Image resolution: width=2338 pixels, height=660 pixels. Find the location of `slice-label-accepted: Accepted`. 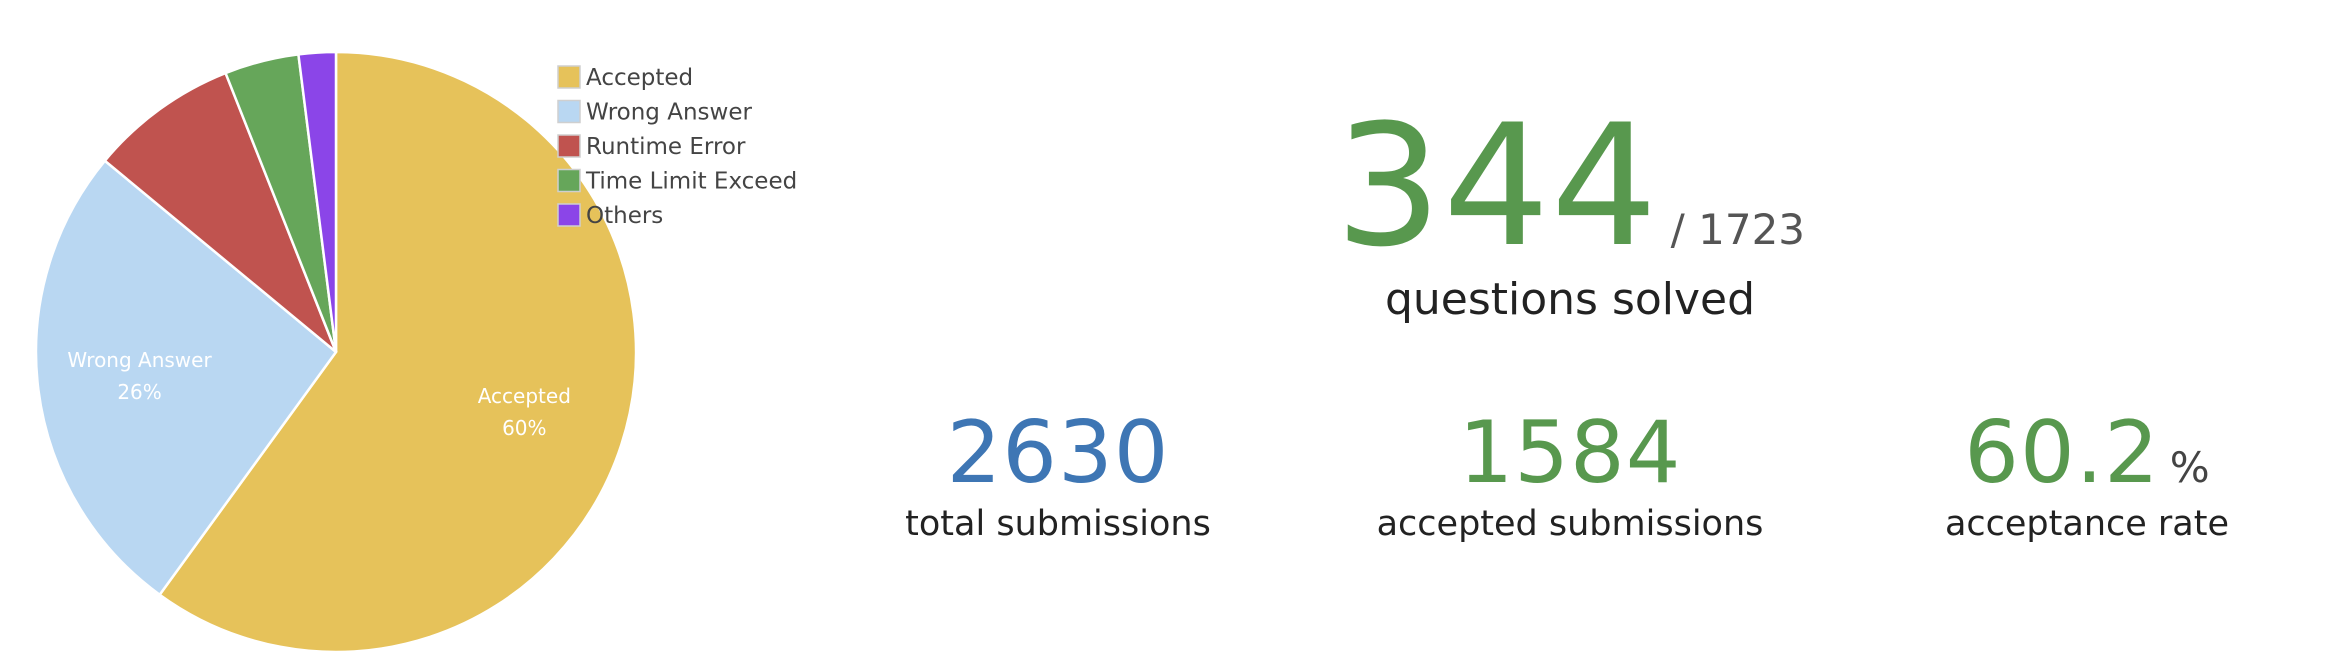

slice-label-accepted: Accepted is located at coordinates (524, 396).